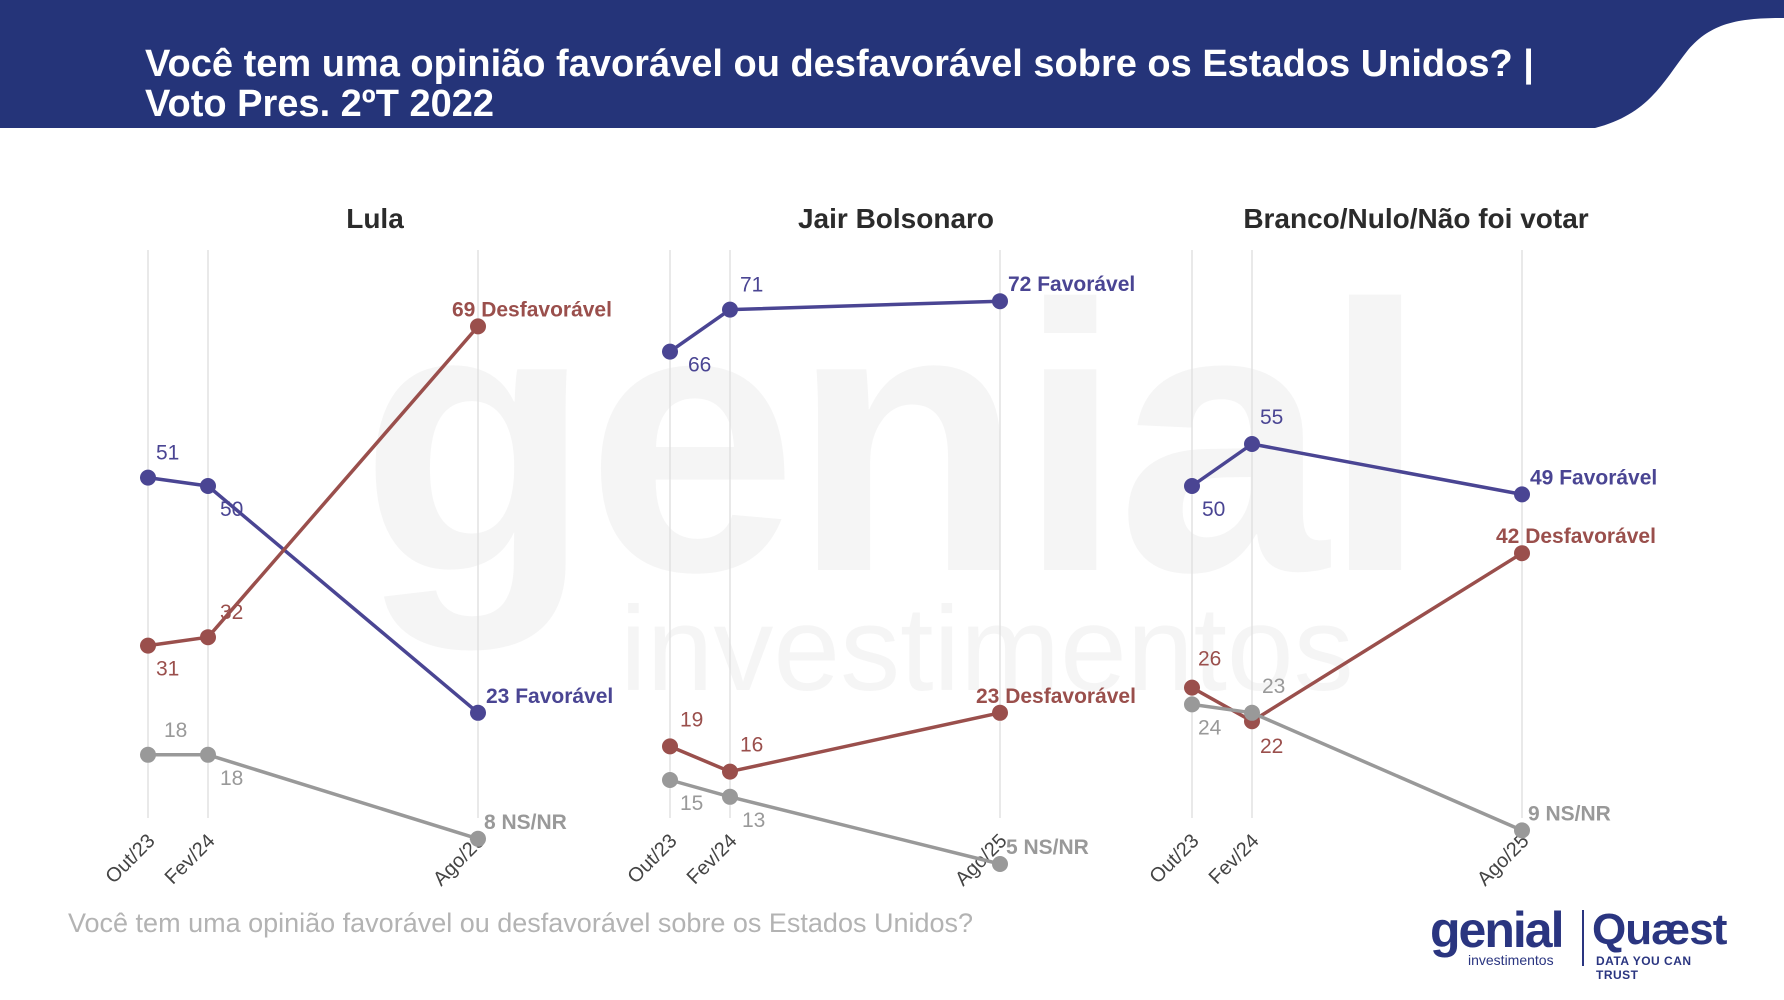 This screenshot has height=1000, width=1784. I want to click on quaest-logo-sub: DATA YOU CAN TRUST, so click(1644, 968).